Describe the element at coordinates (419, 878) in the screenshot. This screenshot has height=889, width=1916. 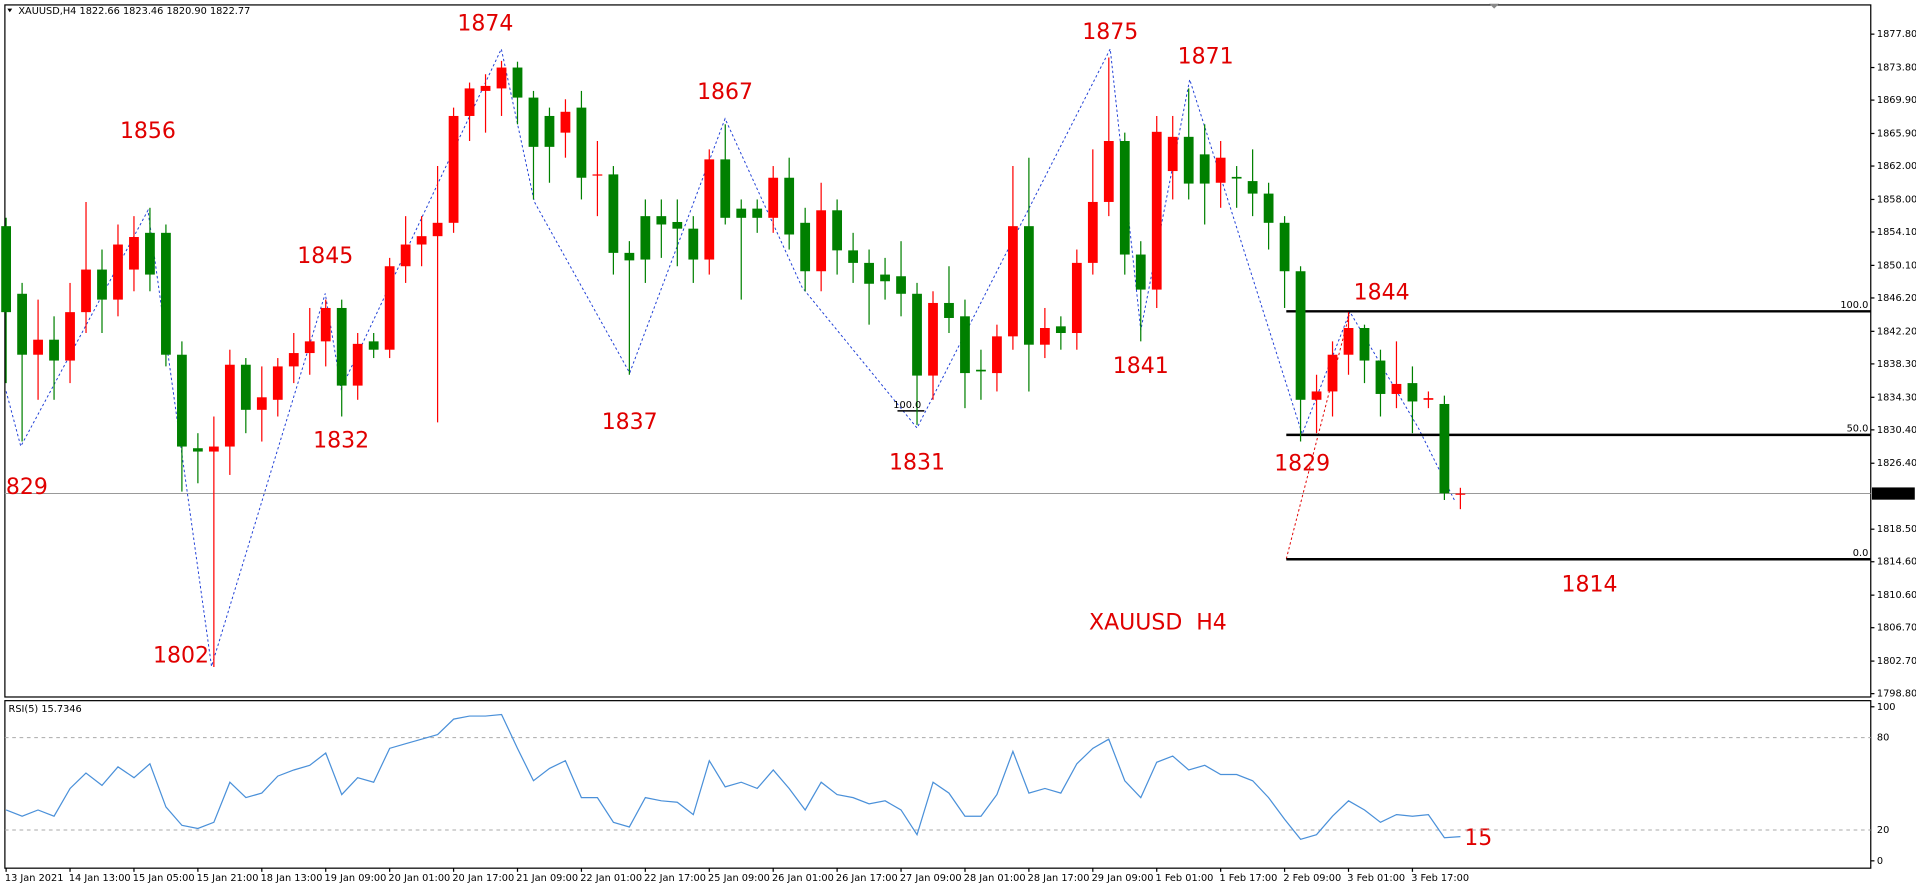
I see `x-tick-label: 20 Jan 01:00` at that location.